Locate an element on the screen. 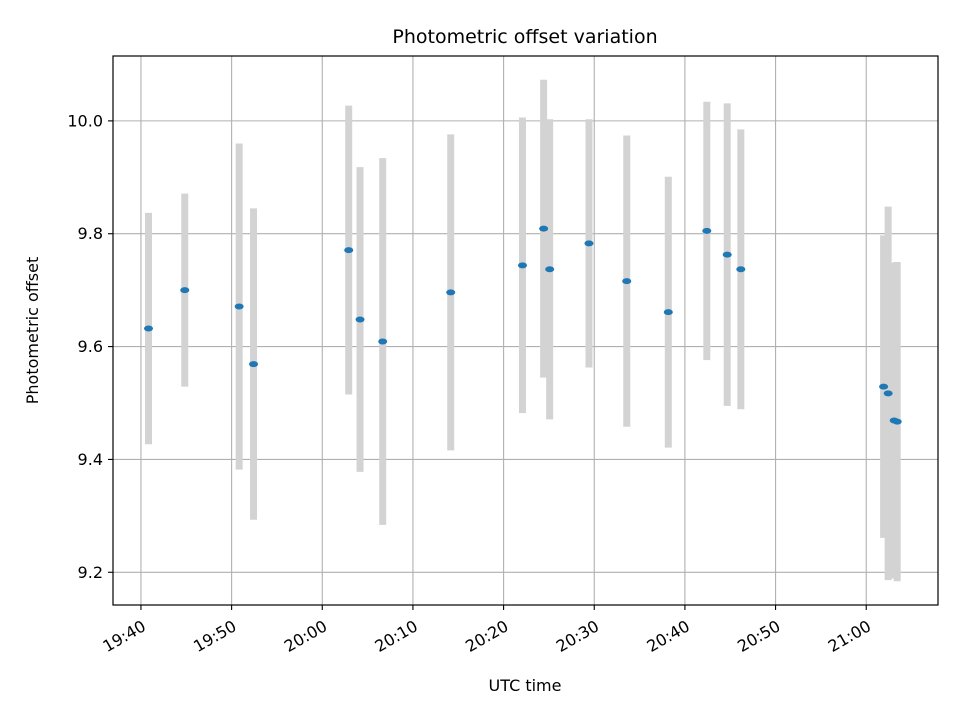 Image resolution: width=960 pixels, height=720 pixels. chart-title: Photometric offset variation is located at coordinates (524, 37).